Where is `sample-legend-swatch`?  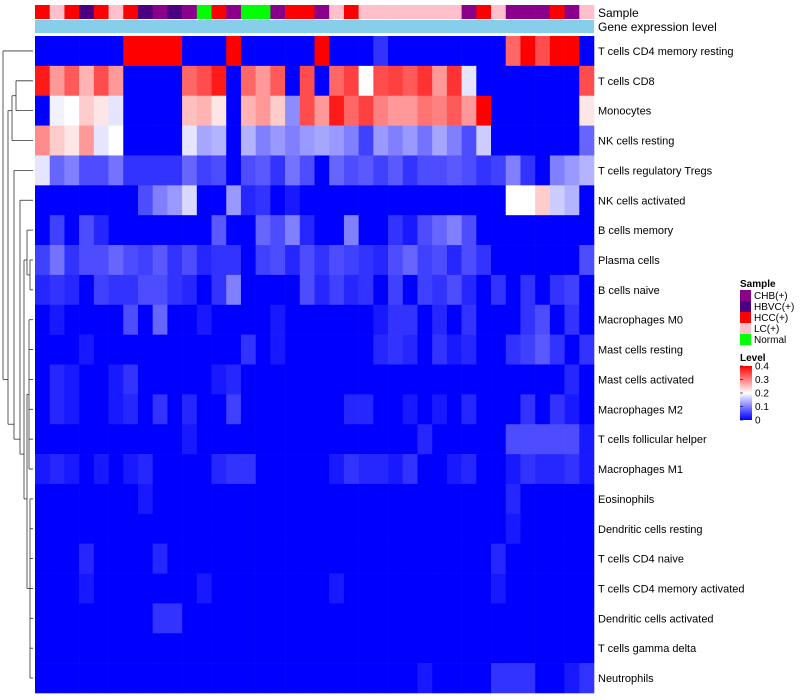 sample-legend-swatch is located at coordinates (745, 306).